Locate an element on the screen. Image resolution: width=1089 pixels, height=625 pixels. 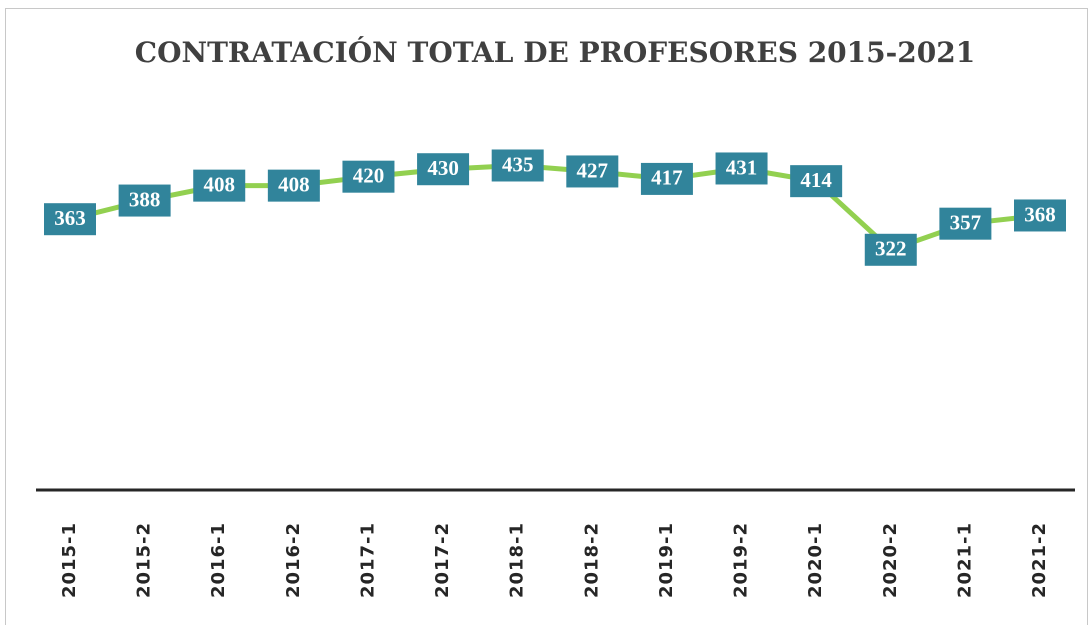
x-tick-label: 2019-1 is located at coordinates (666, 560).